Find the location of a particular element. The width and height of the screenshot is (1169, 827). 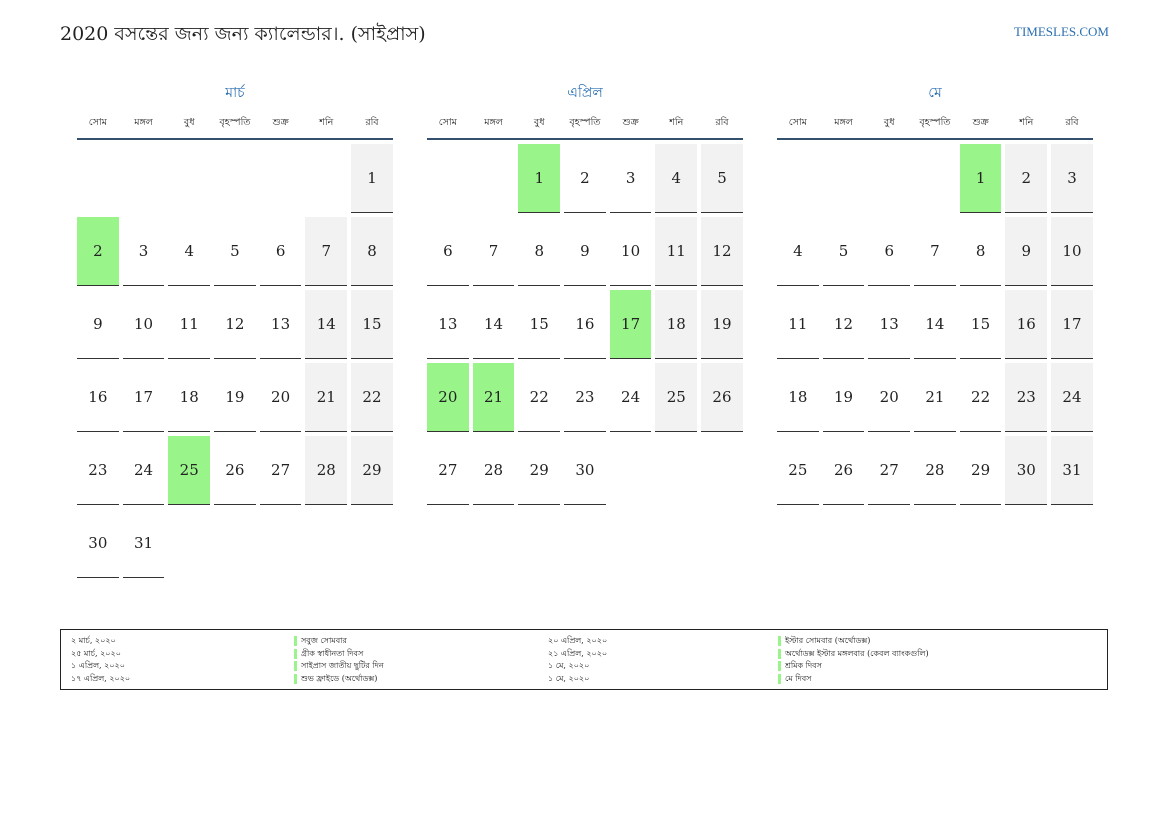

day-cell: 5 is located at coordinates (235, 251).